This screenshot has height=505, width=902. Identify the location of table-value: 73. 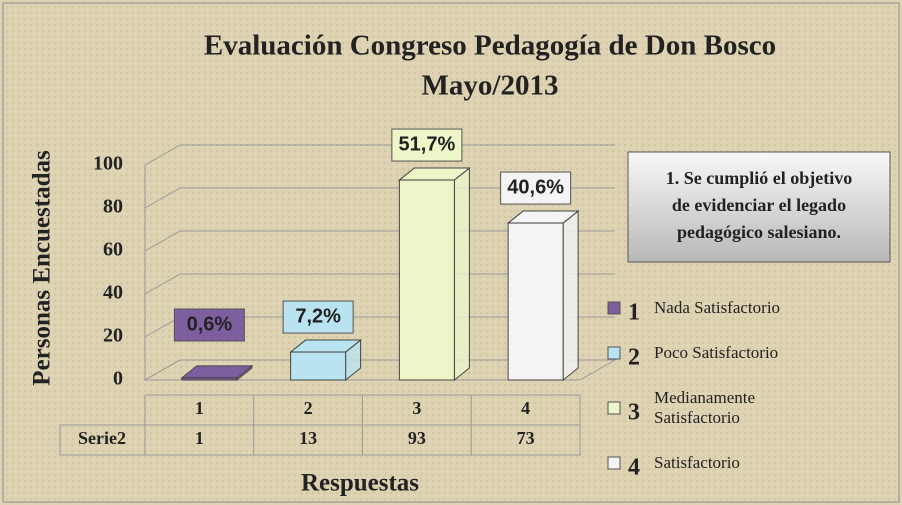
(526, 438).